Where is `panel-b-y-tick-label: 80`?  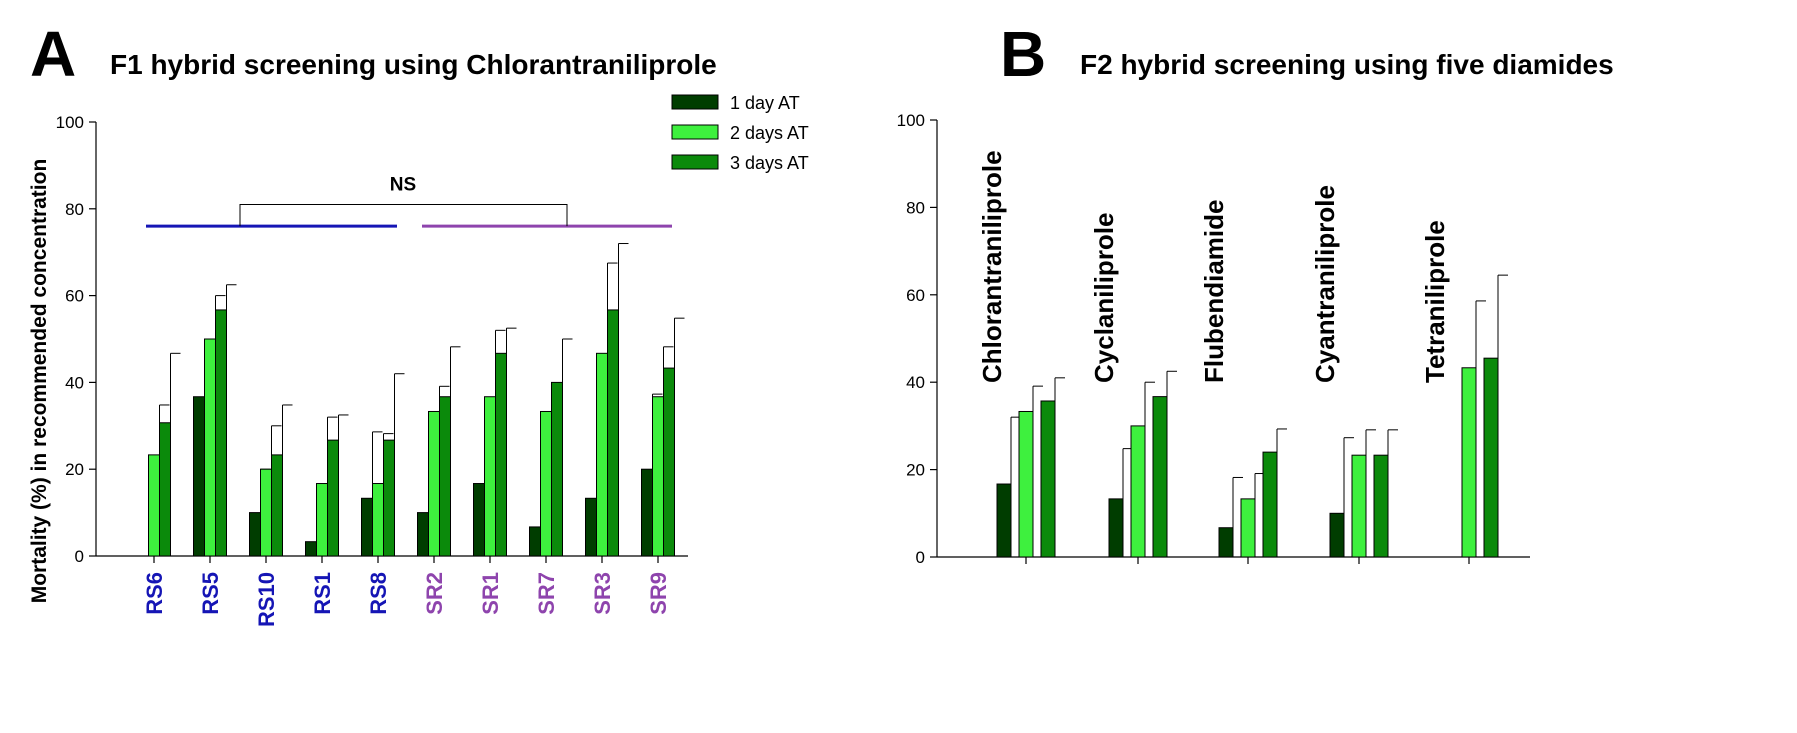 panel-b-y-tick-label: 80 is located at coordinates (915, 207).